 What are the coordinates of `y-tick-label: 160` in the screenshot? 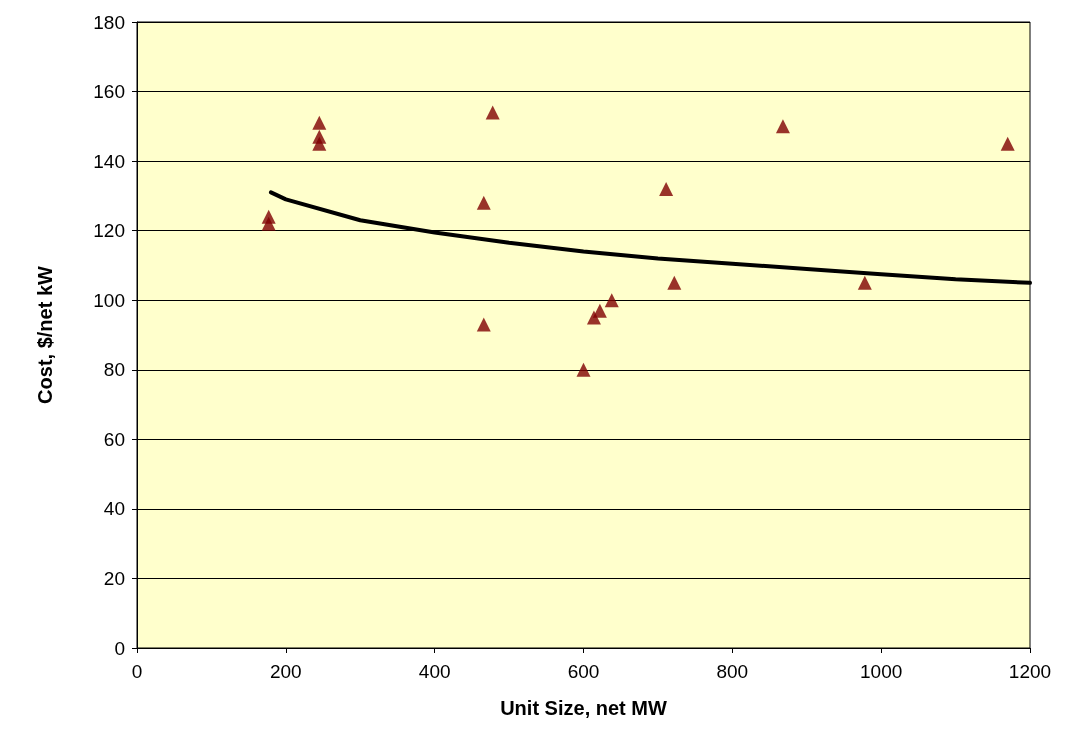 It's located at (109, 92).